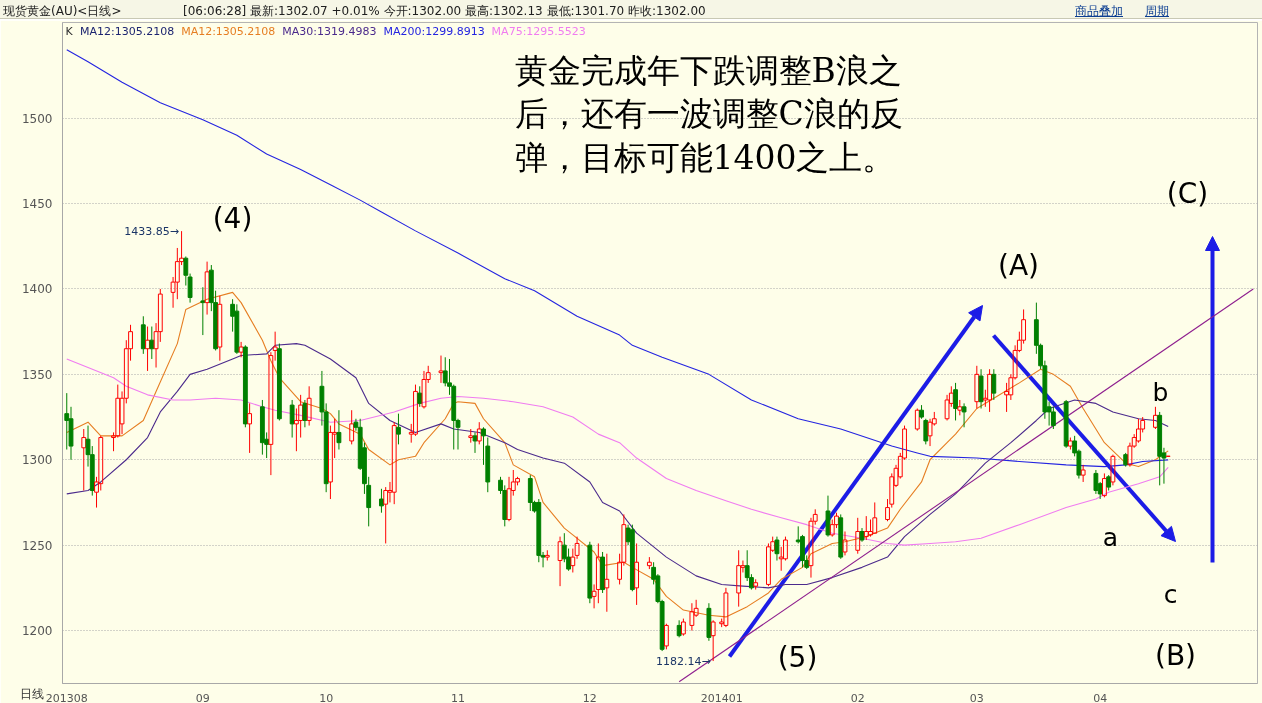 Image resolution: width=1262 pixels, height=703 pixels. I want to click on annotation: 1182.14→, so click(683, 661).